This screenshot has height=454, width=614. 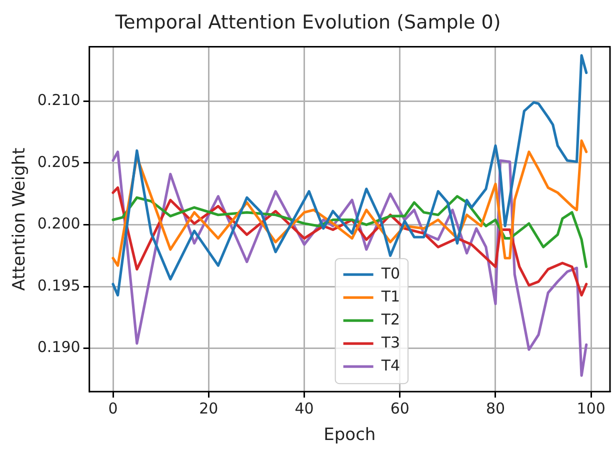 What do you see at coordinates (304, 408) in the screenshot?
I see `x-tick-label: 40` at bounding box center [304, 408].